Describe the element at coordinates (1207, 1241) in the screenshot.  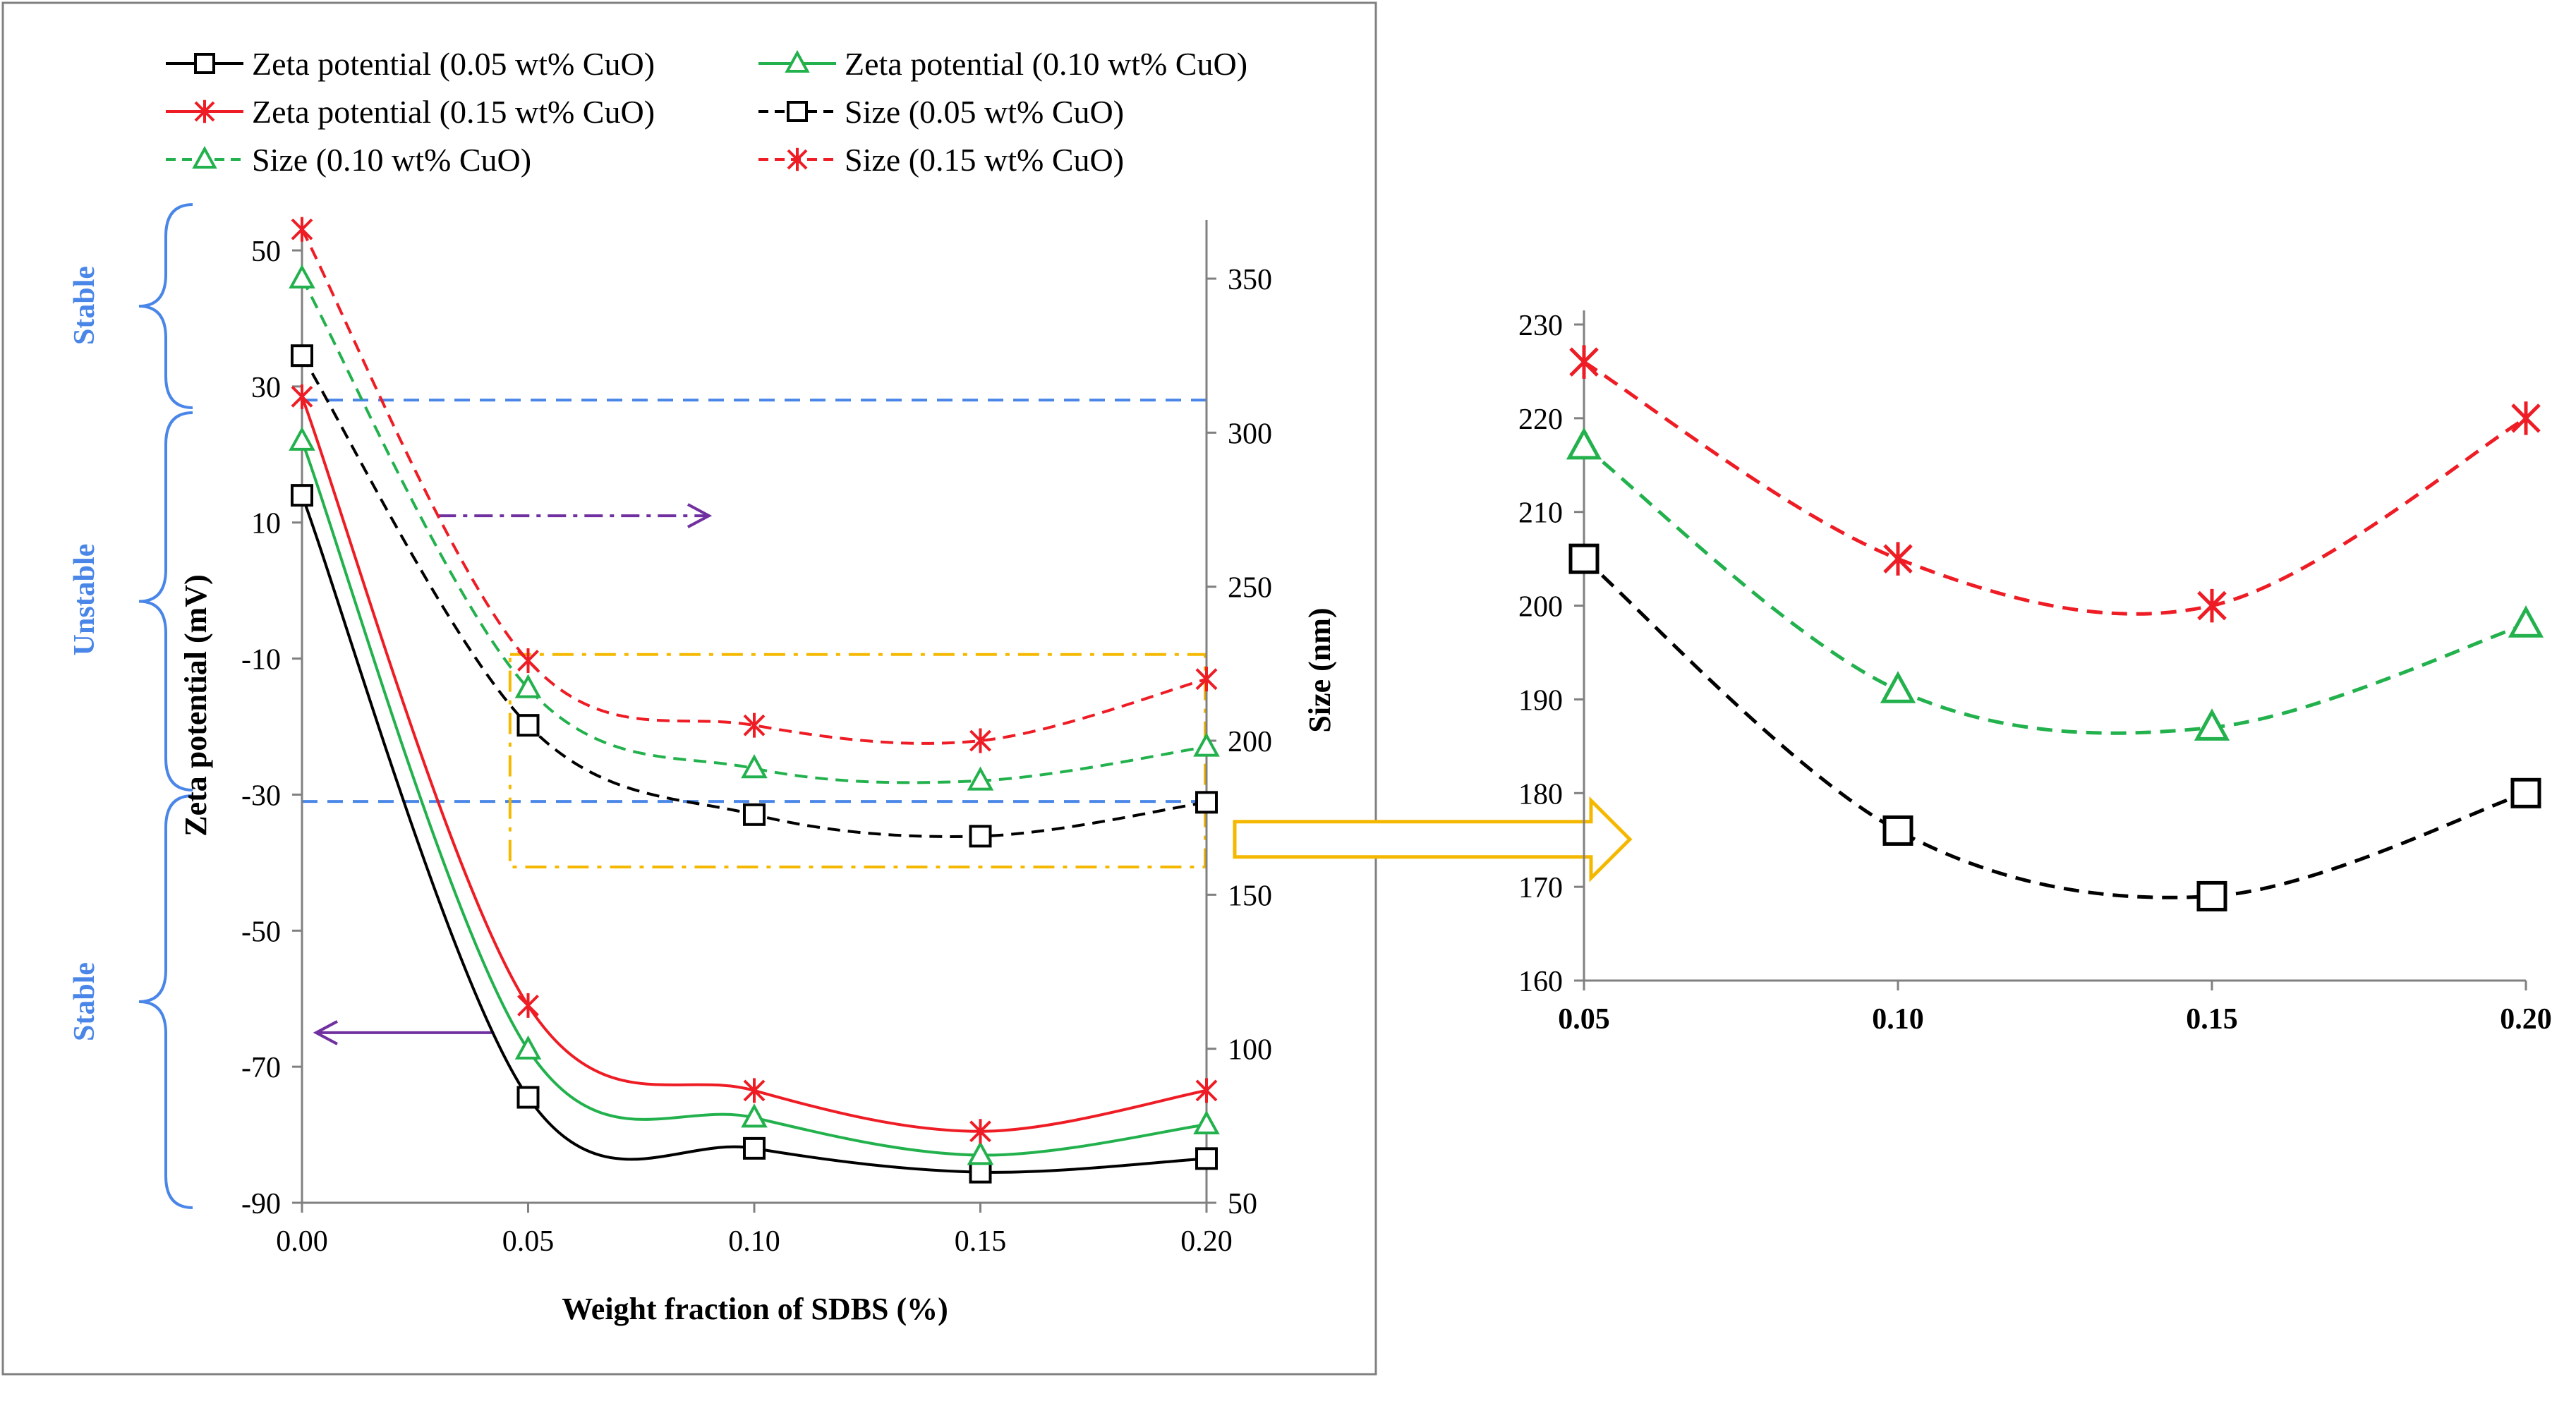
I see `x-tick-label: 0.20` at that location.